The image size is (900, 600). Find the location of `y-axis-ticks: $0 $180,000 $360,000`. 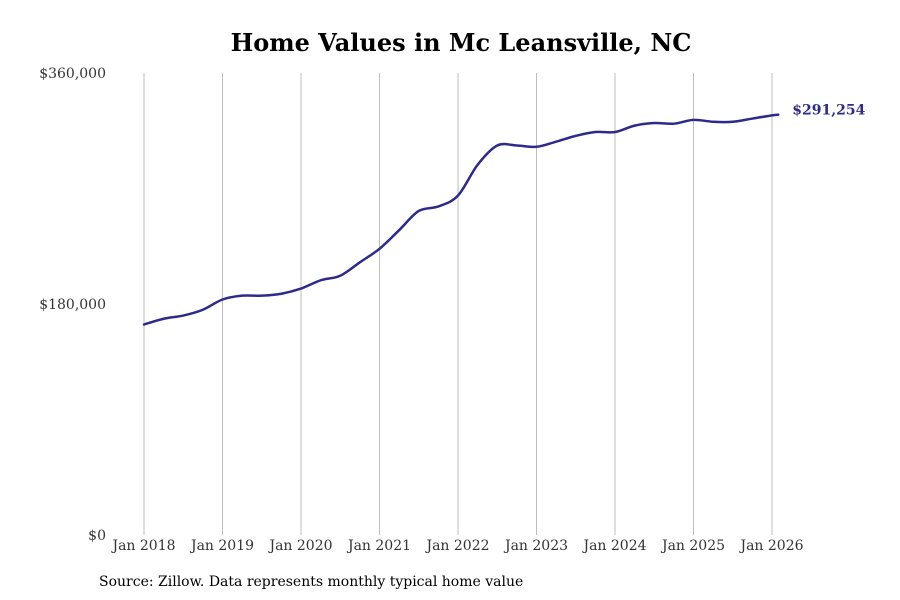

y-axis-ticks: $0 $180,000 $360,000 is located at coordinates (72, 305).